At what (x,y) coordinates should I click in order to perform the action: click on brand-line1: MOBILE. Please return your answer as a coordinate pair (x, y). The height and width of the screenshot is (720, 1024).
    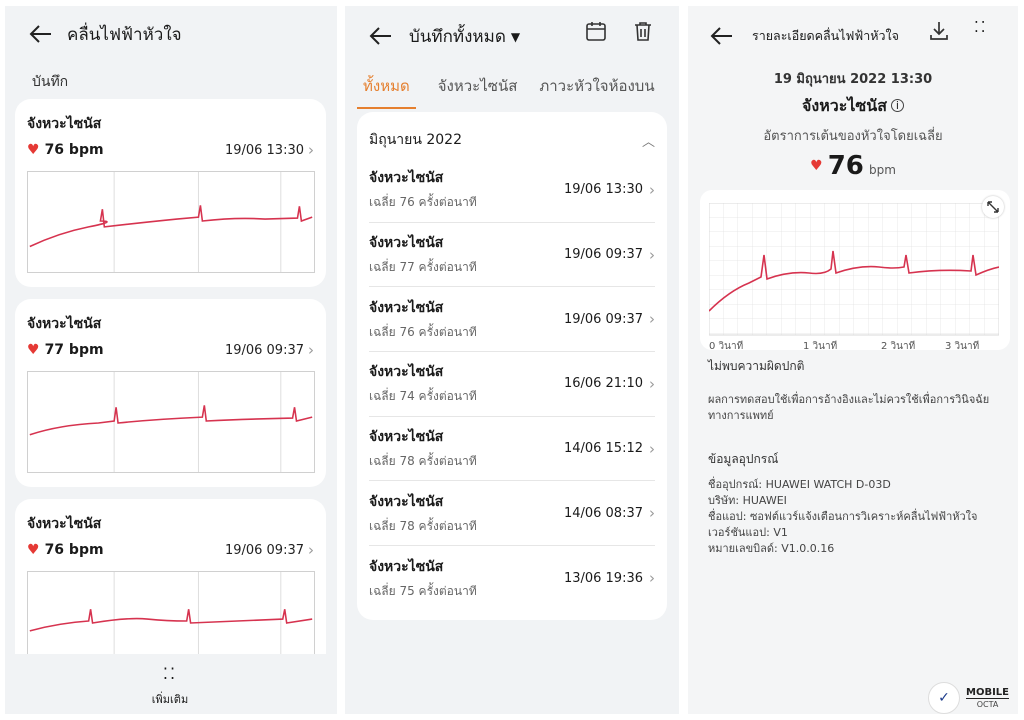
    Looking at the image, I should click on (987, 692).